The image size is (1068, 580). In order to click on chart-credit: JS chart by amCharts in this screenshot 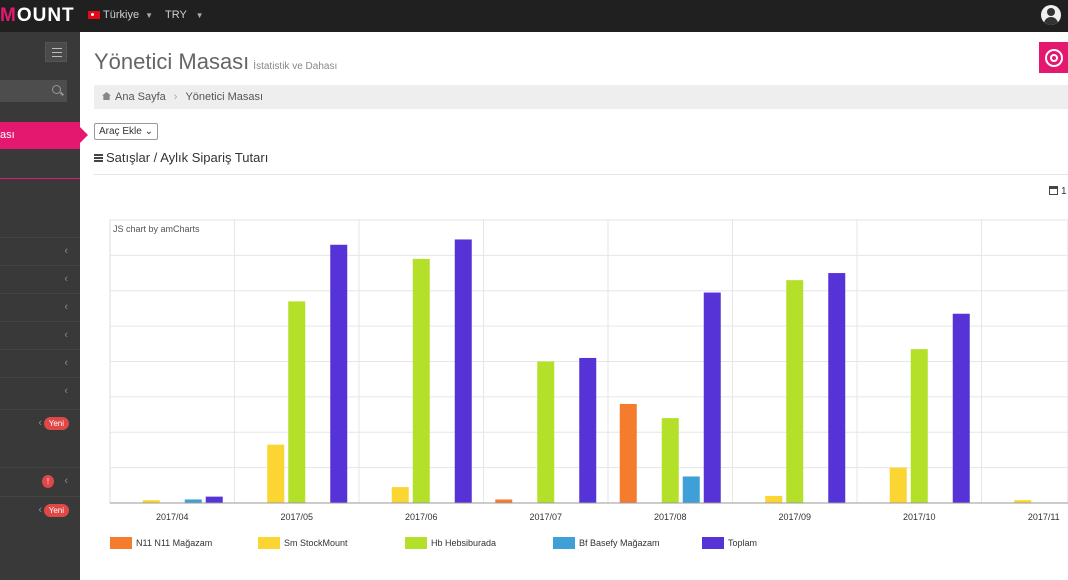, I will do `click(156, 229)`.